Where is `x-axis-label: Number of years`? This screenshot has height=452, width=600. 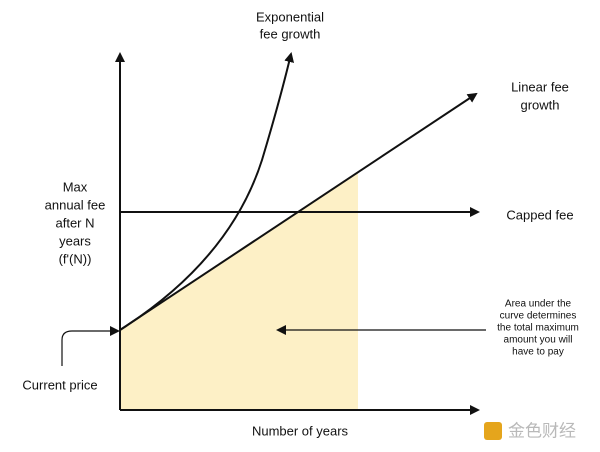 x-axis-label: Number of years is located at coordinates (300, 430).